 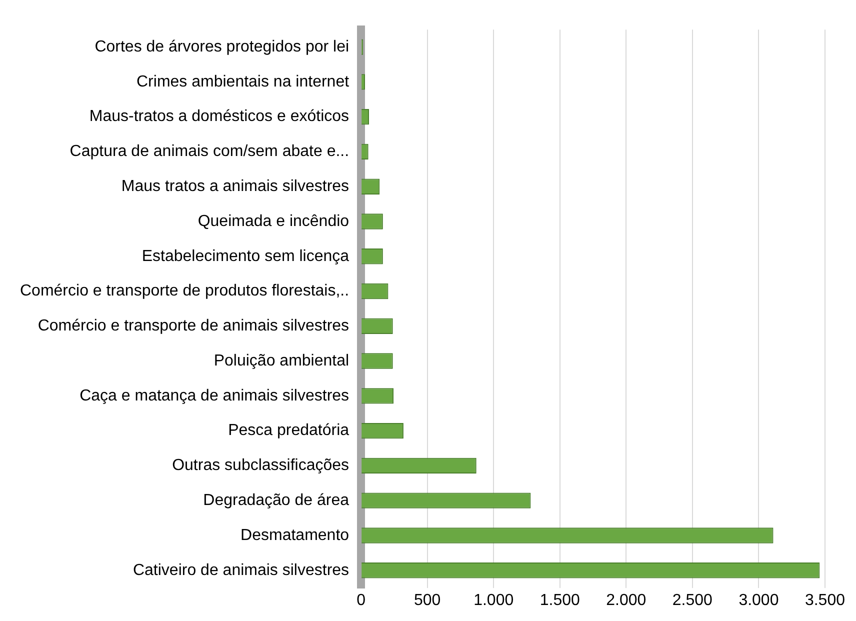 What do you see at coordinates (215, 395) in the screenshot?
I see `y-tick-label: Caça e matança de animais silvestres` at bounding box center [215, 395].